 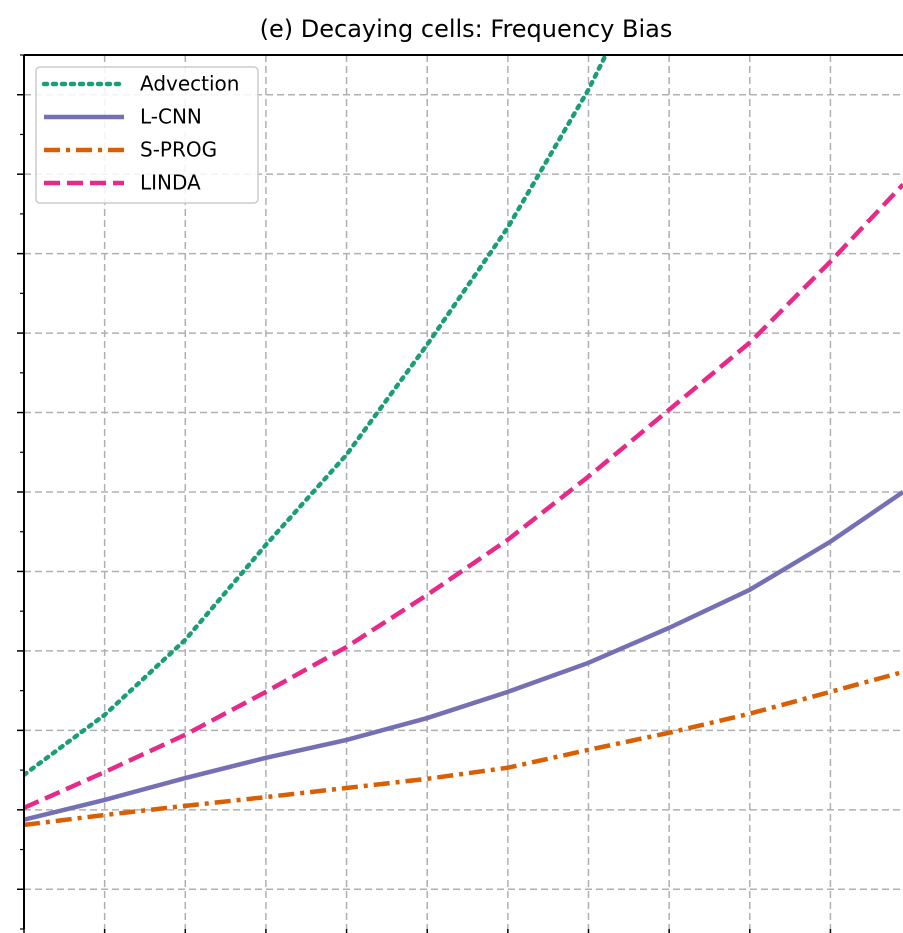 I want to click on legend-label: S-PROG, so click(x=178, y=150).